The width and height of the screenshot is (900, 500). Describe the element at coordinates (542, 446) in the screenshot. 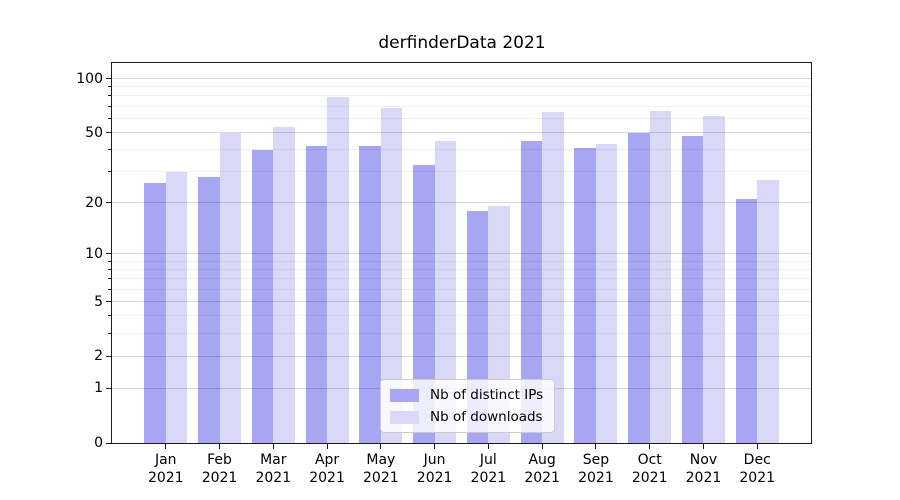

I see `x-tick-mark-aug` at that location.